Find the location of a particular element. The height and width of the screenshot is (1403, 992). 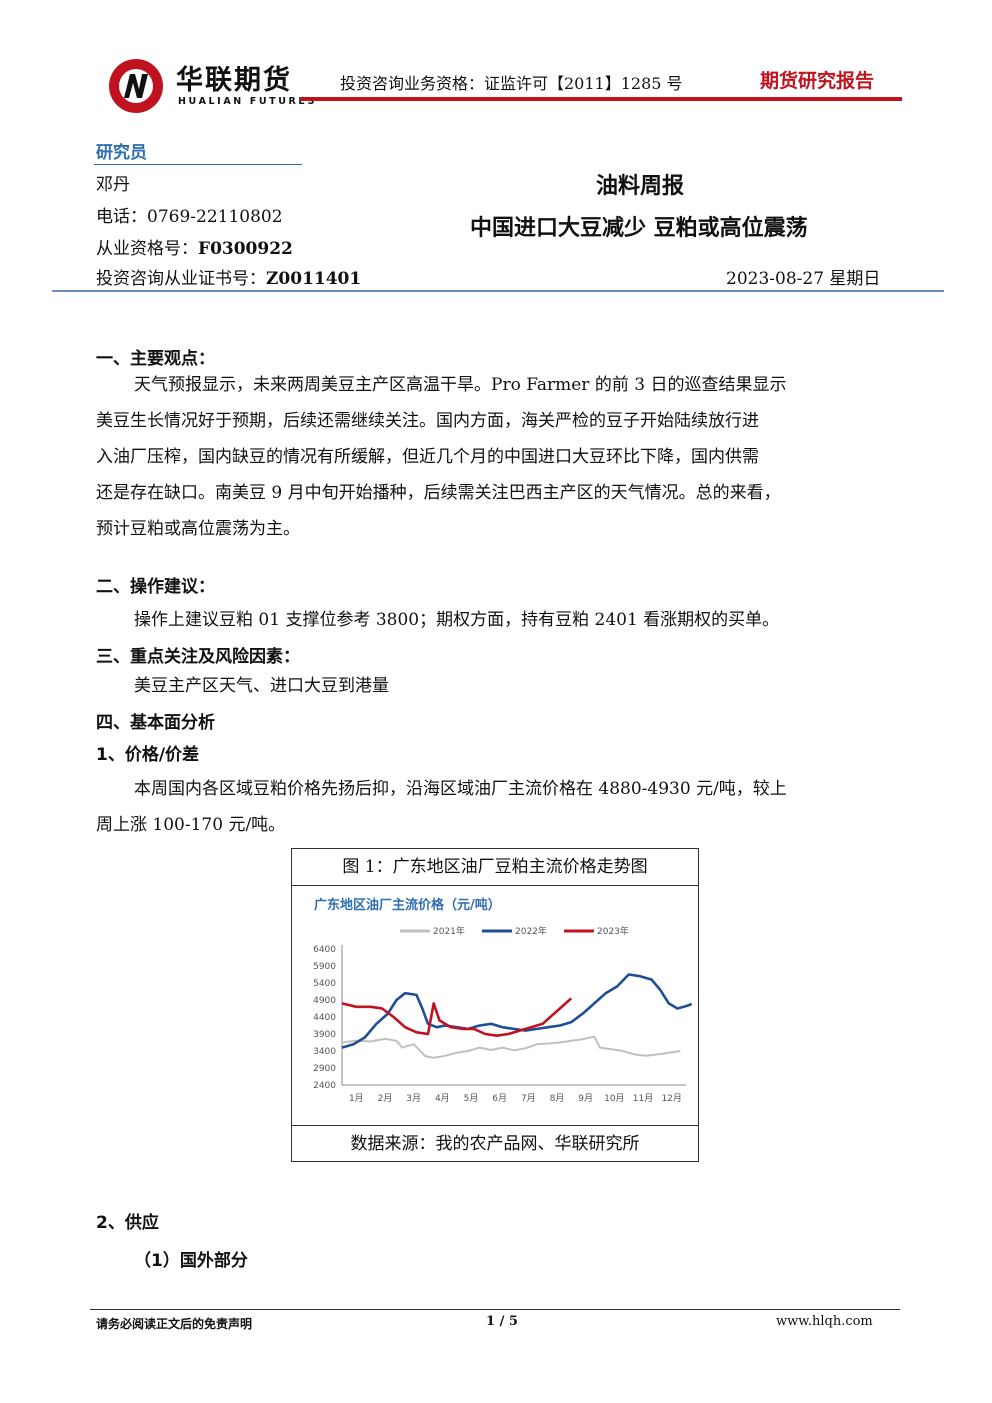

analyst-certificate: 投资咨询从业证书号：Z0011401 is located at coordinates (228, 276).